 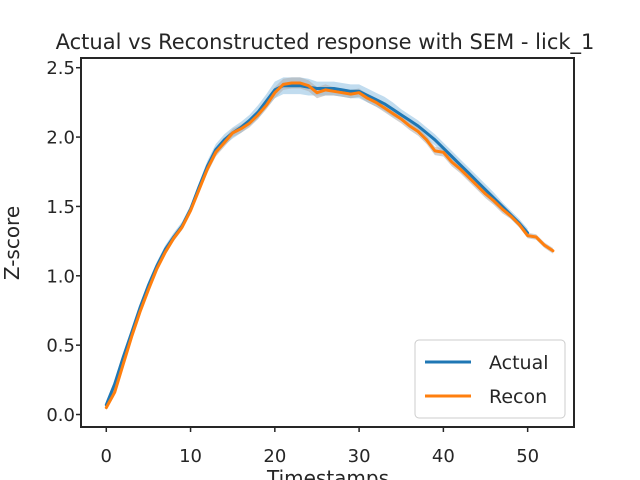 I want to click on y-tick-label: 2.0, so click(x=60, y=138).